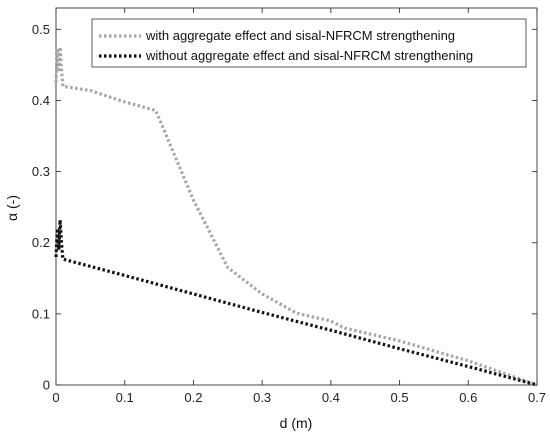 This screenshot has width=550, height=438. What do you see at coordinates (262, 397) in the screenshot?
I see `x-tick-label: 0.3` at bounding box center [262, 397].